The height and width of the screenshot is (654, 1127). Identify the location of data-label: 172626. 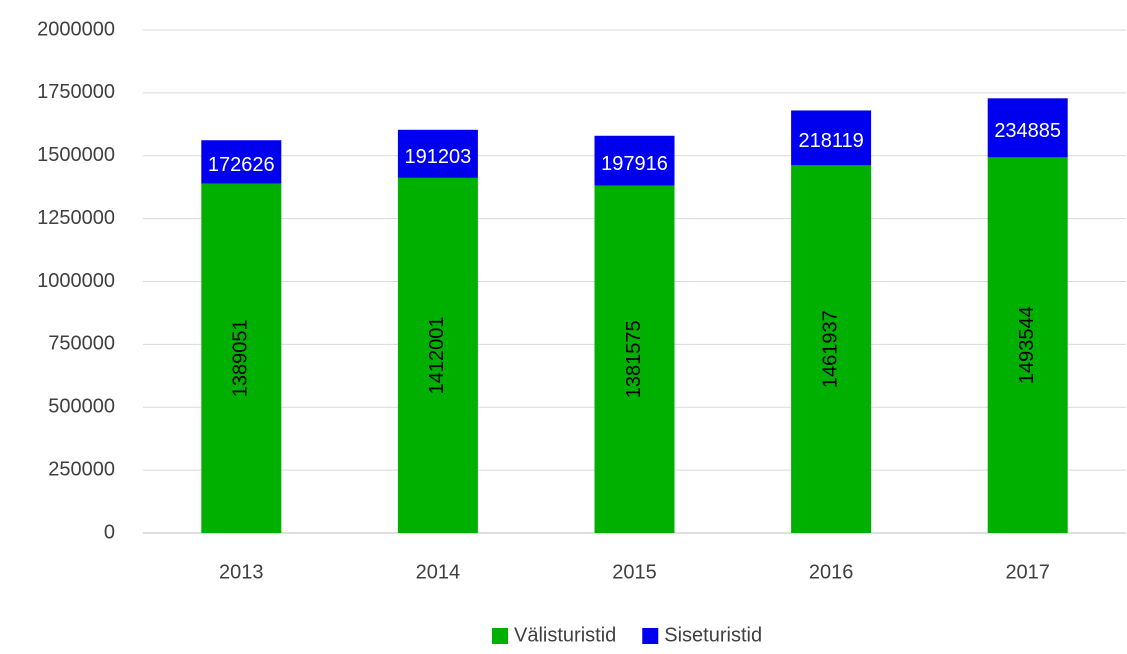
(241, 165).